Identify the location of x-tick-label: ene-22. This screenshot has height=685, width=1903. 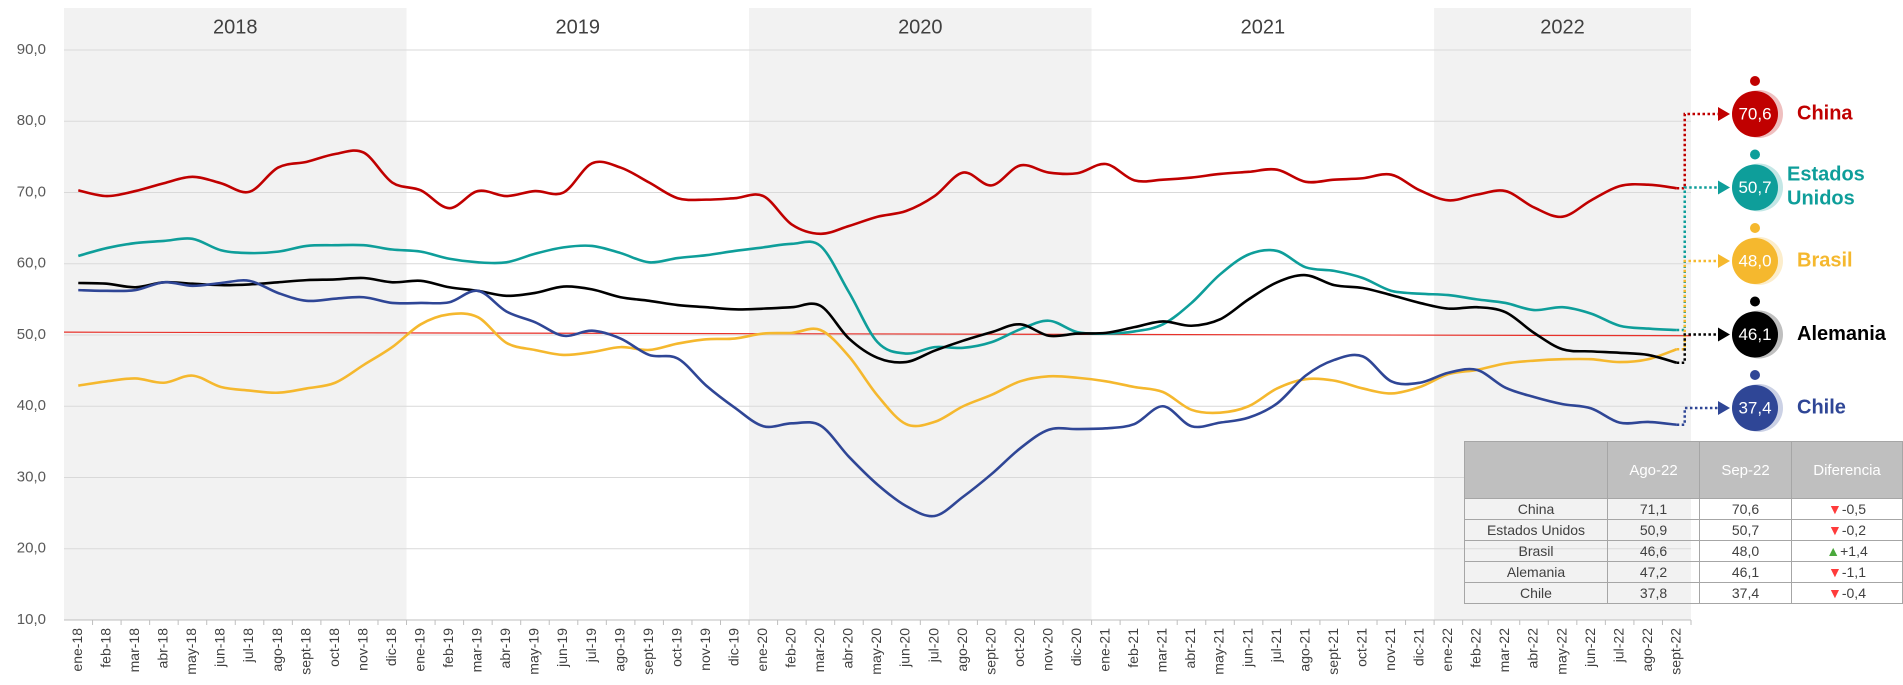
(1447, 650).